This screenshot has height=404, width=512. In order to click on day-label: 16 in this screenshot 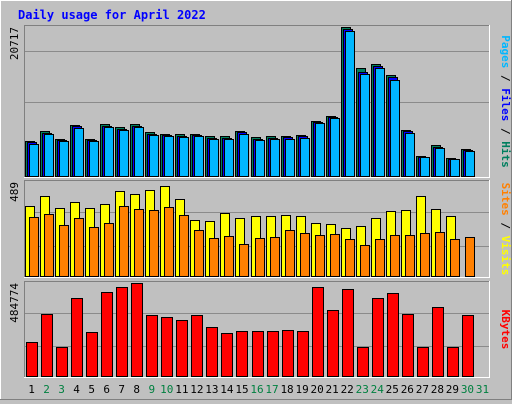, I will do `click(256, 389)`.